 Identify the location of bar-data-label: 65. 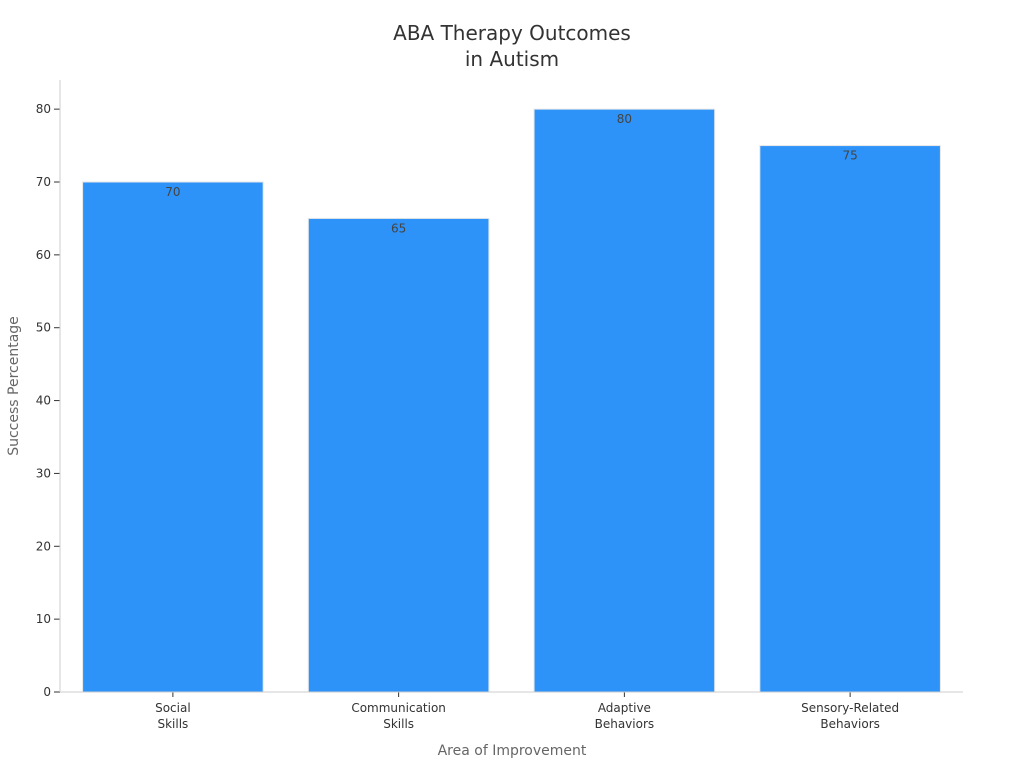
(398, 228).